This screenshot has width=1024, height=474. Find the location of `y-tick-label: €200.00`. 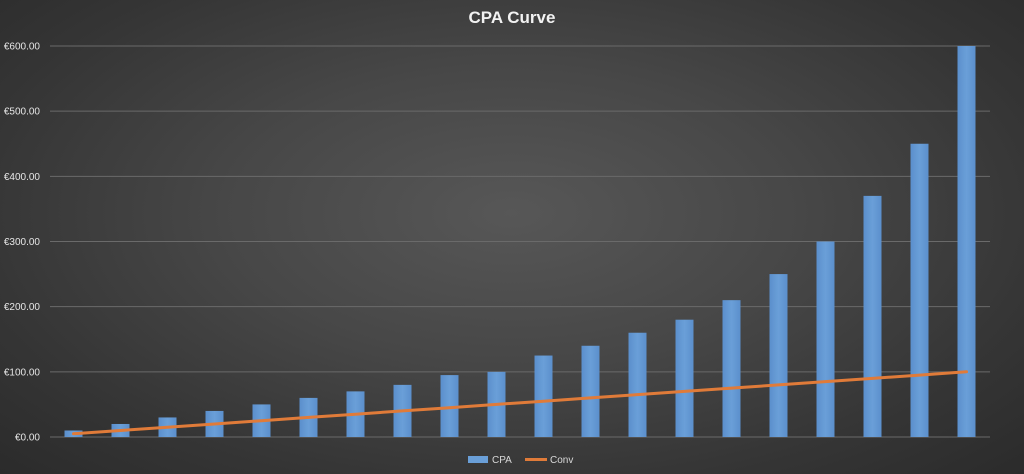

y-tick-label: €200.00 is located at coordinates (22, 307).